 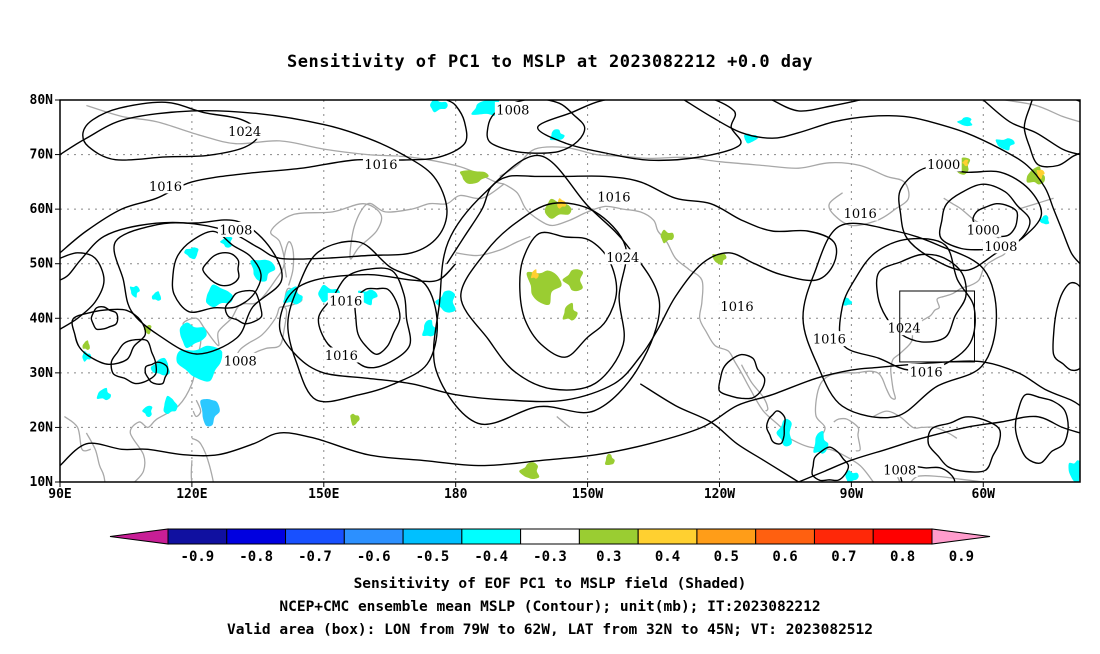 What do you see at coordinates (42, 264) in the screenshot?
I see `lat-tick-label: 50N` at bounding box center [42, 264].